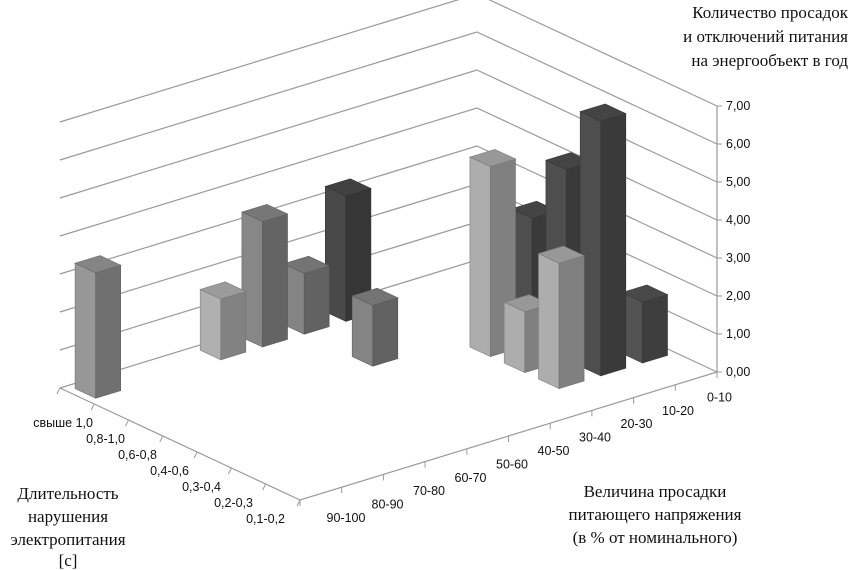  What do you see at coordinates (63, 423) in the screenshot?
I see `y-tick-label: свыше 1,0` at bounding box center [63, 423].